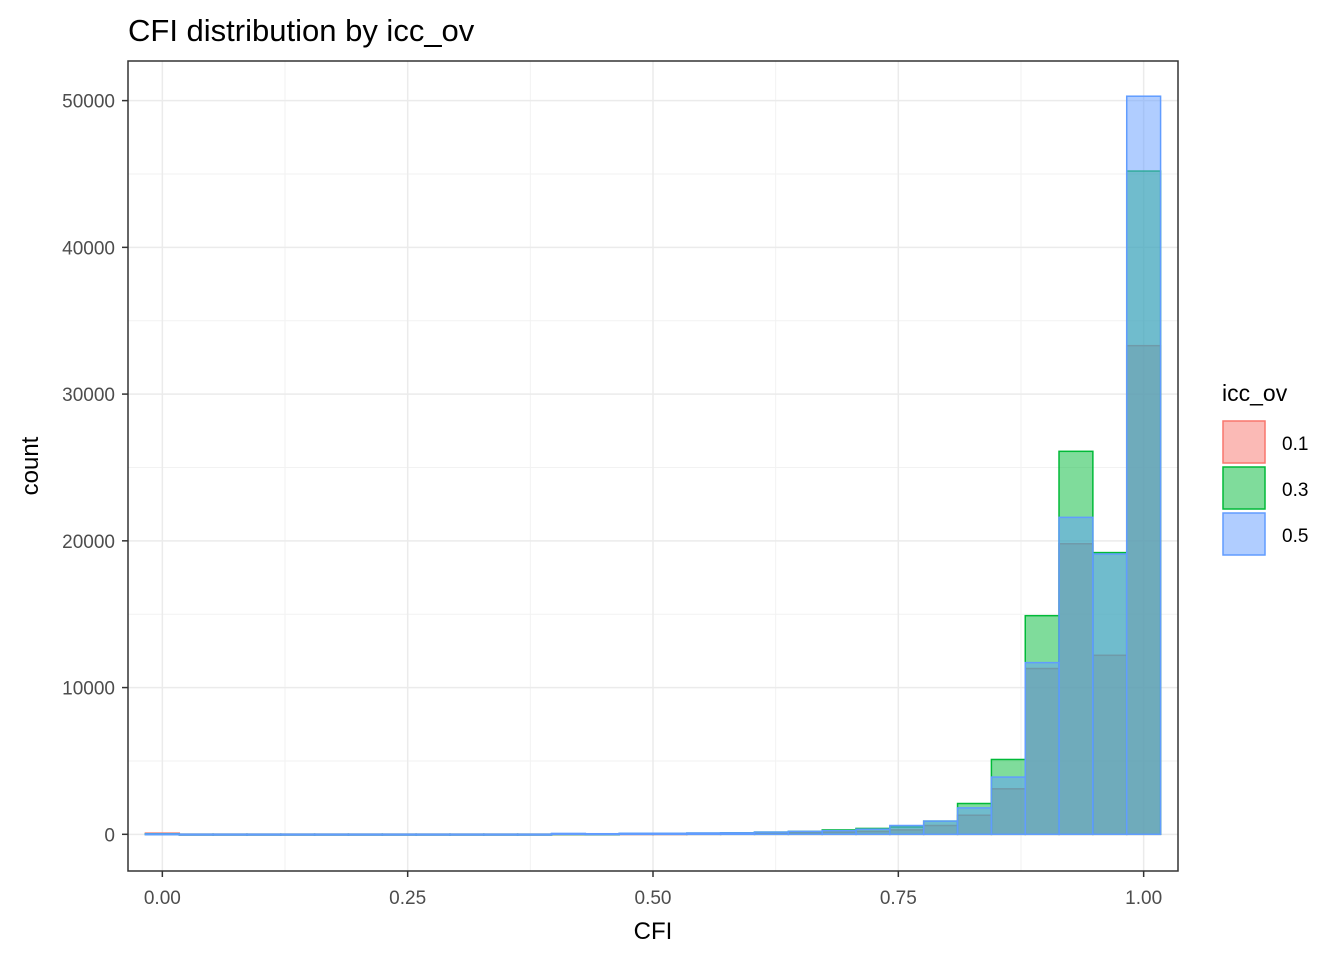 This screenshot has width=1344, height=960. What do you see at coordinates (30, 465) in the screenshot?
I see `y-axis-title: count` at bounding box center [30, 465].